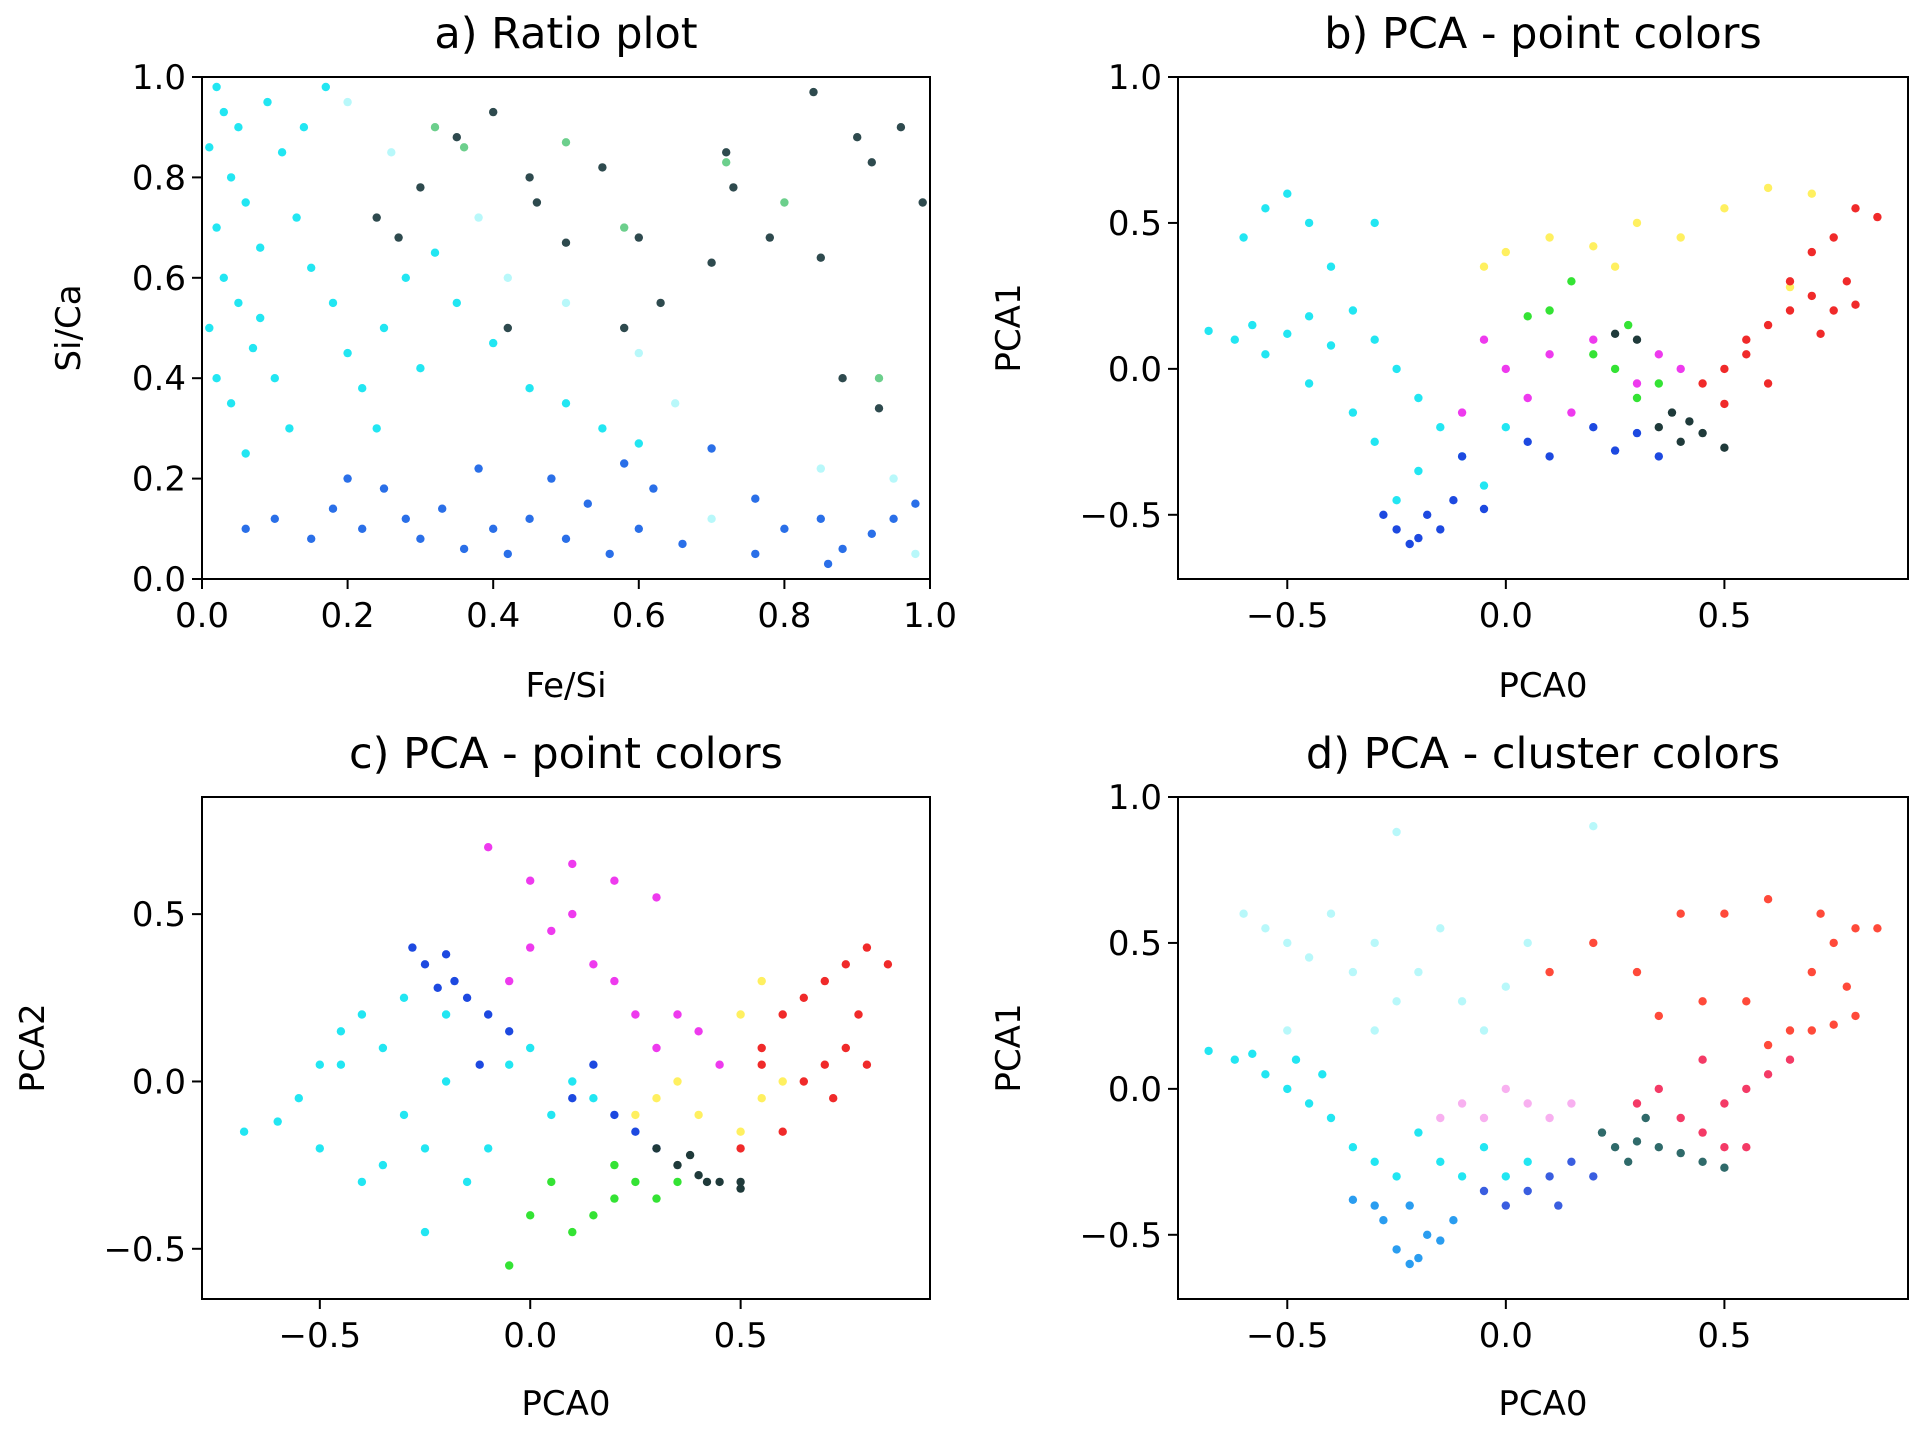 The width and height of the screenshot is (1920, 1440). Describe the element at coordinates (167, 329) in the screenshot. I see `panel-a-y-ticks: 0.0 0.2 0.4 0.6 0.8 1.0` at that location.